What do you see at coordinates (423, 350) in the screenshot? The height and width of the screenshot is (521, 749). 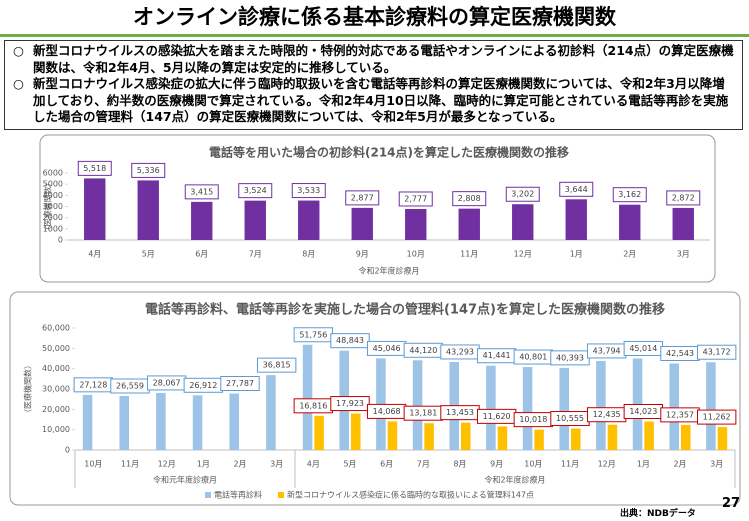 I see `value-label: 44,120` at bounding box center [423, 350].